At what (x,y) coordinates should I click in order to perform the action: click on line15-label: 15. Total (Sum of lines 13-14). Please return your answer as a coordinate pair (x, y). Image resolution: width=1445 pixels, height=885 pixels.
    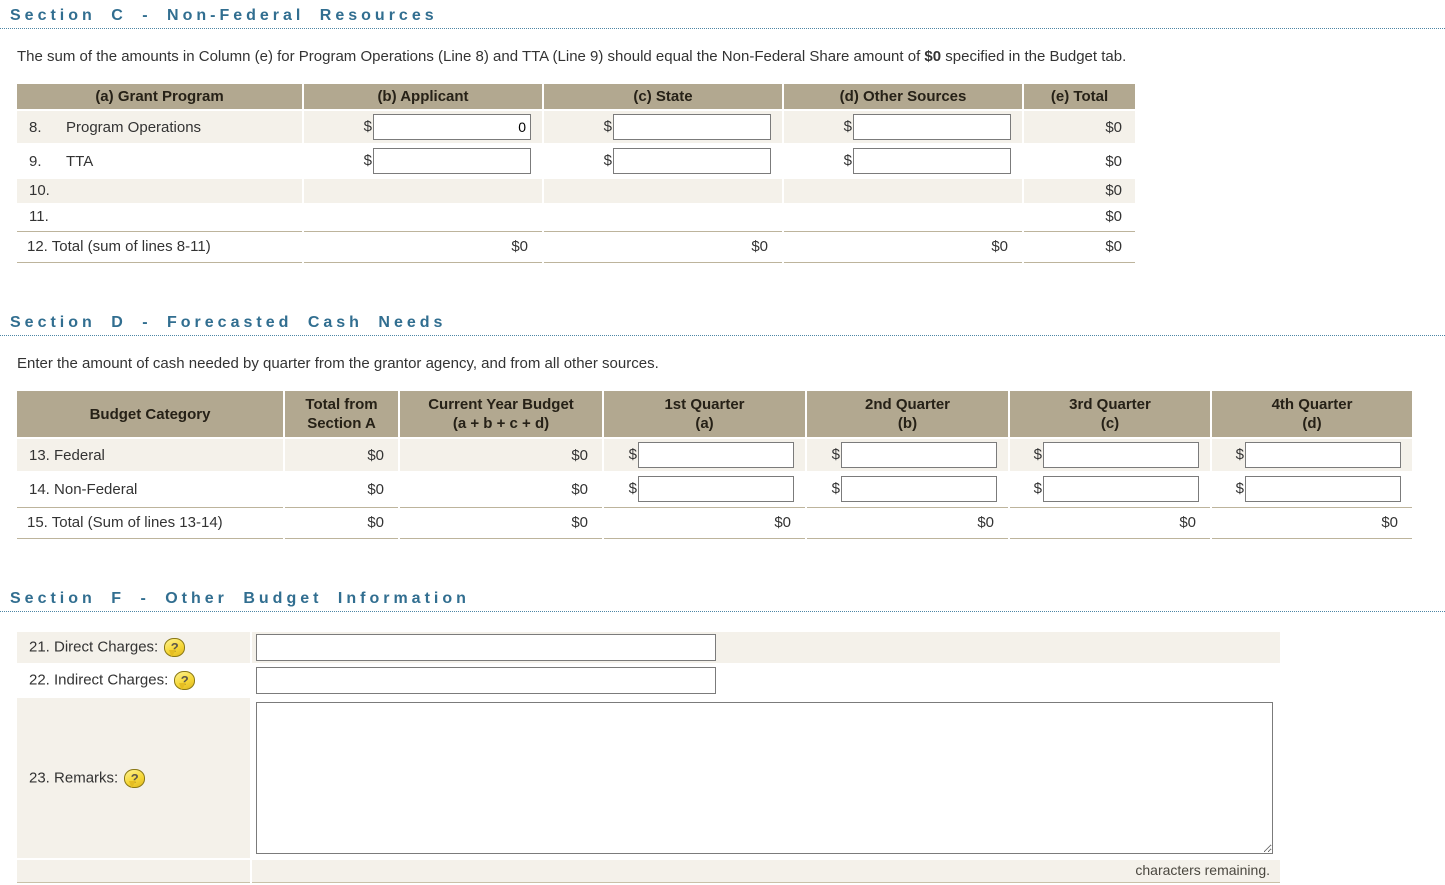
    Looking at the image, I should click on (150, 523).